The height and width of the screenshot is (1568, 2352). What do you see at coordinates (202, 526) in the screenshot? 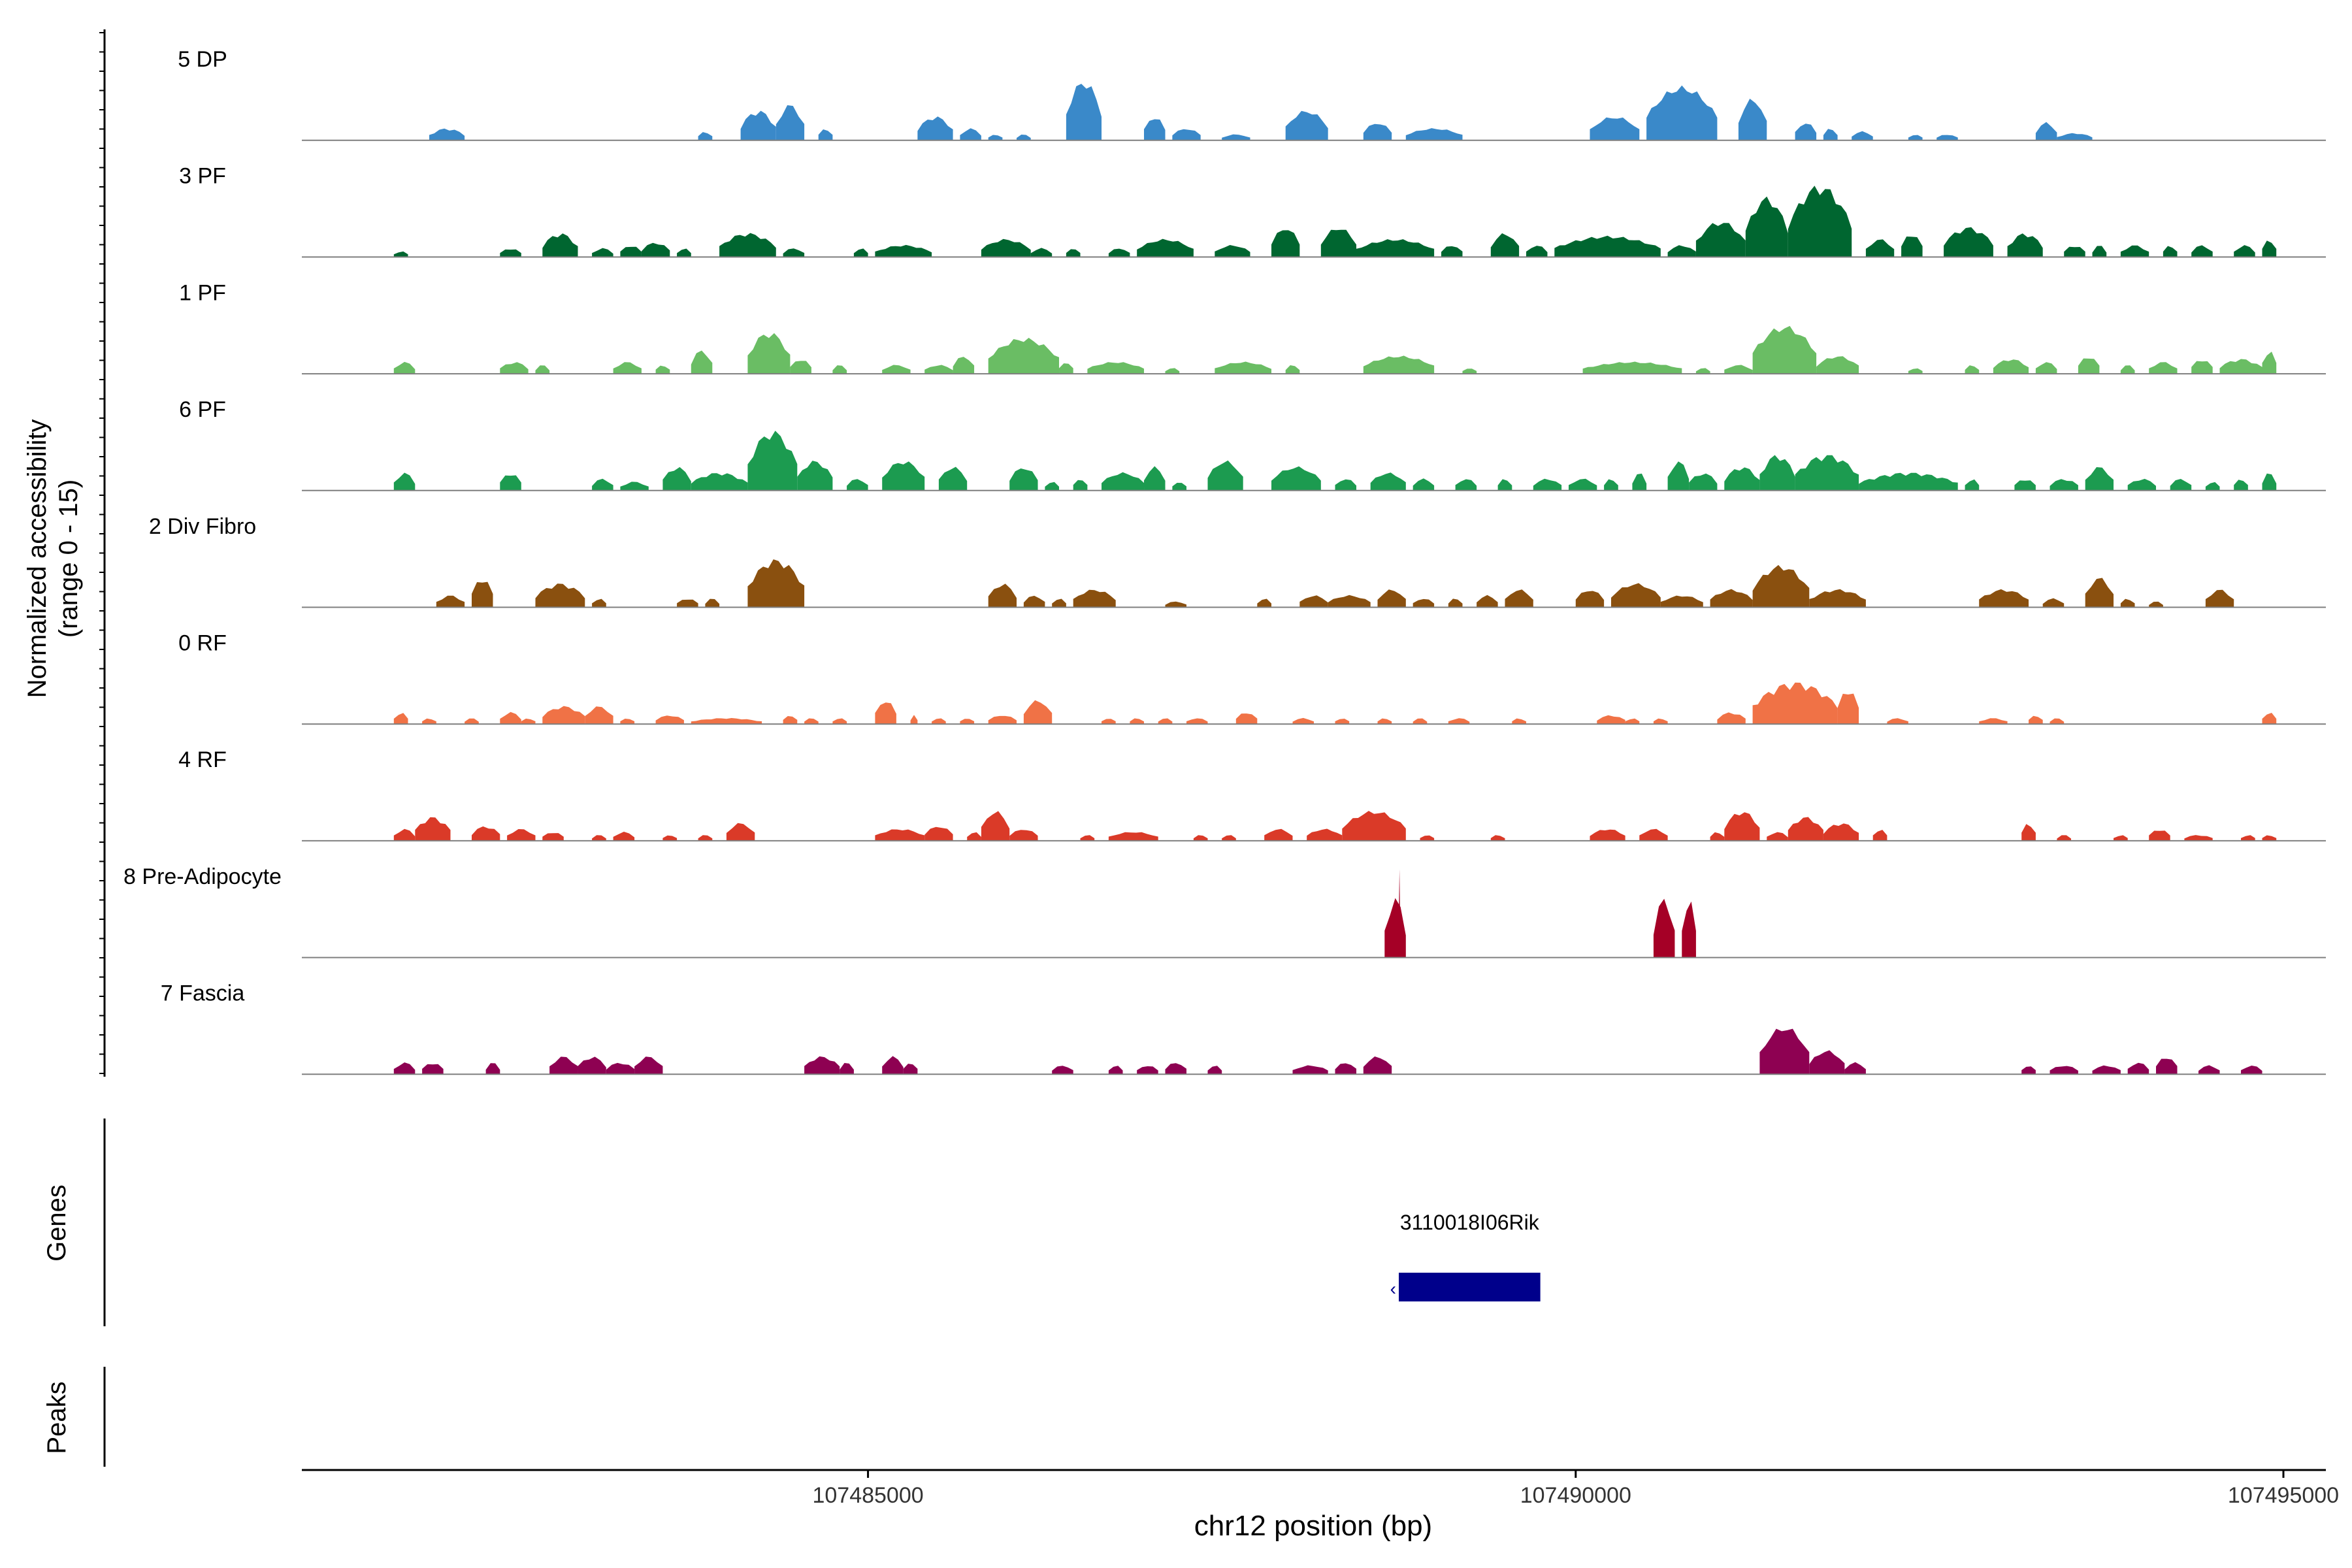
I see `track-label: 2 Div Fibro` at bounding box center [202, 526].